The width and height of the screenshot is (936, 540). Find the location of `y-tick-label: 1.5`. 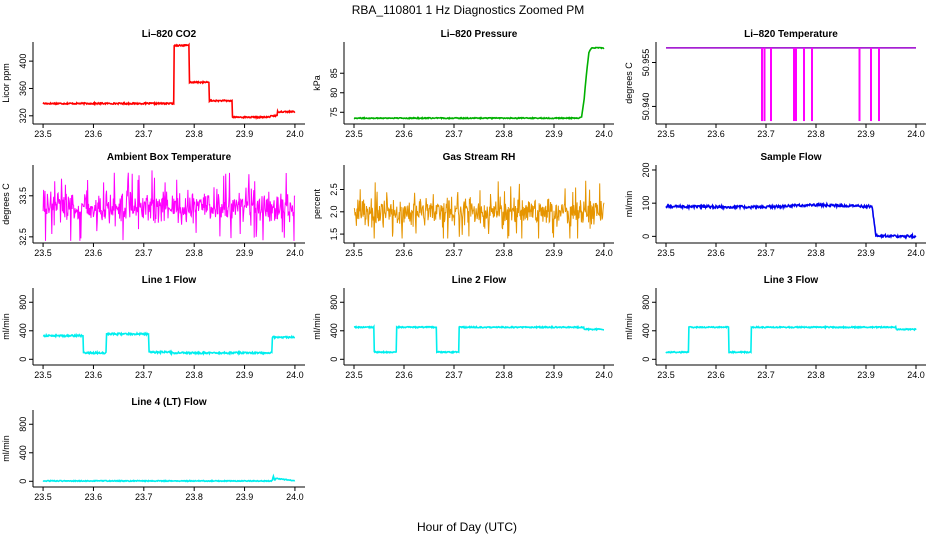

y-tick-label: 1.5 is located at coordinates (334, 234).